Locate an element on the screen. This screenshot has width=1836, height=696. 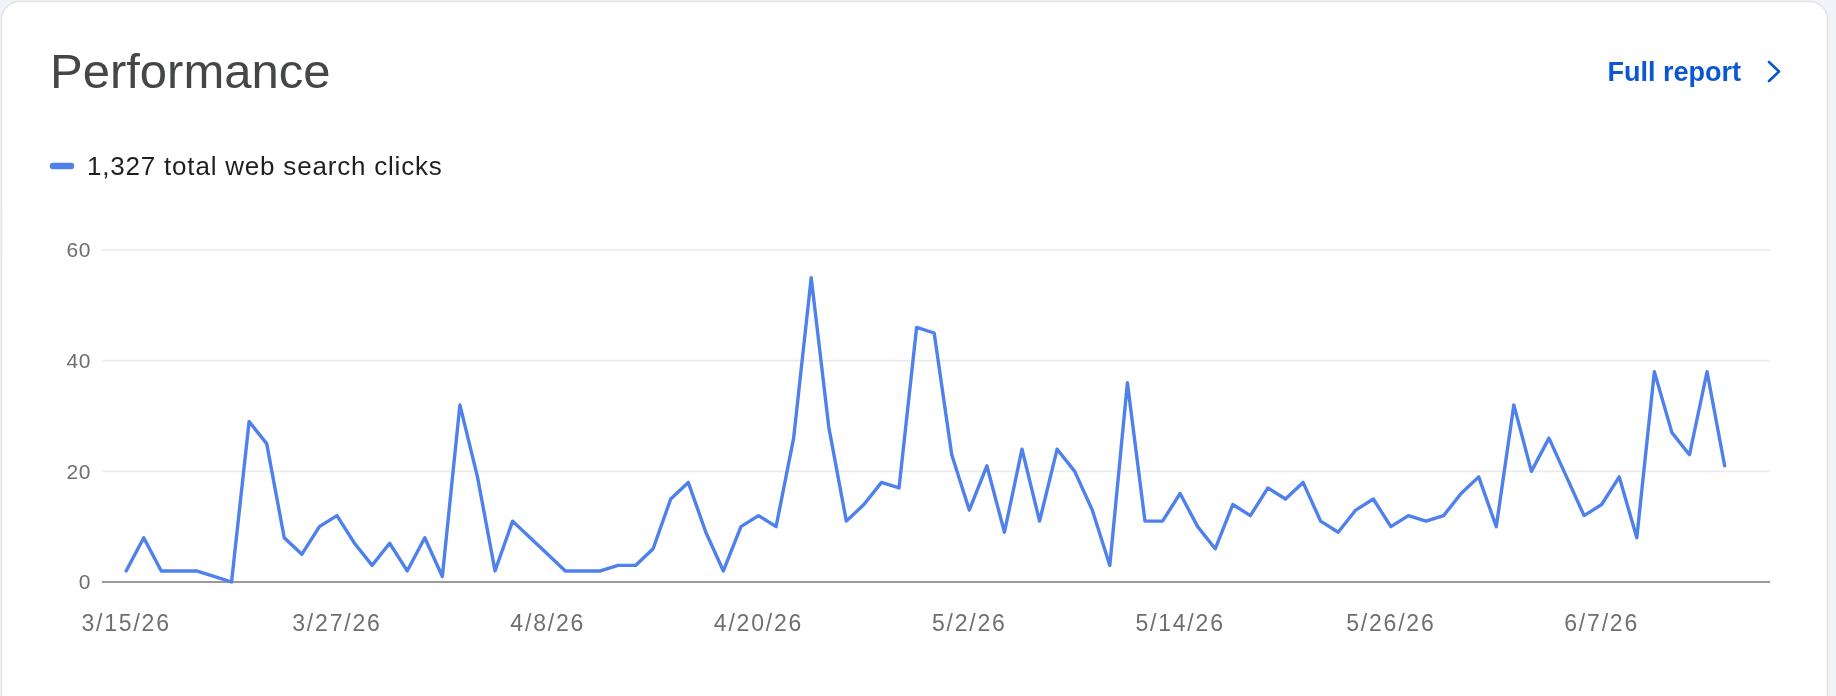
x-tick-label: 5/26/26 is located at coordinates (1391, 623).